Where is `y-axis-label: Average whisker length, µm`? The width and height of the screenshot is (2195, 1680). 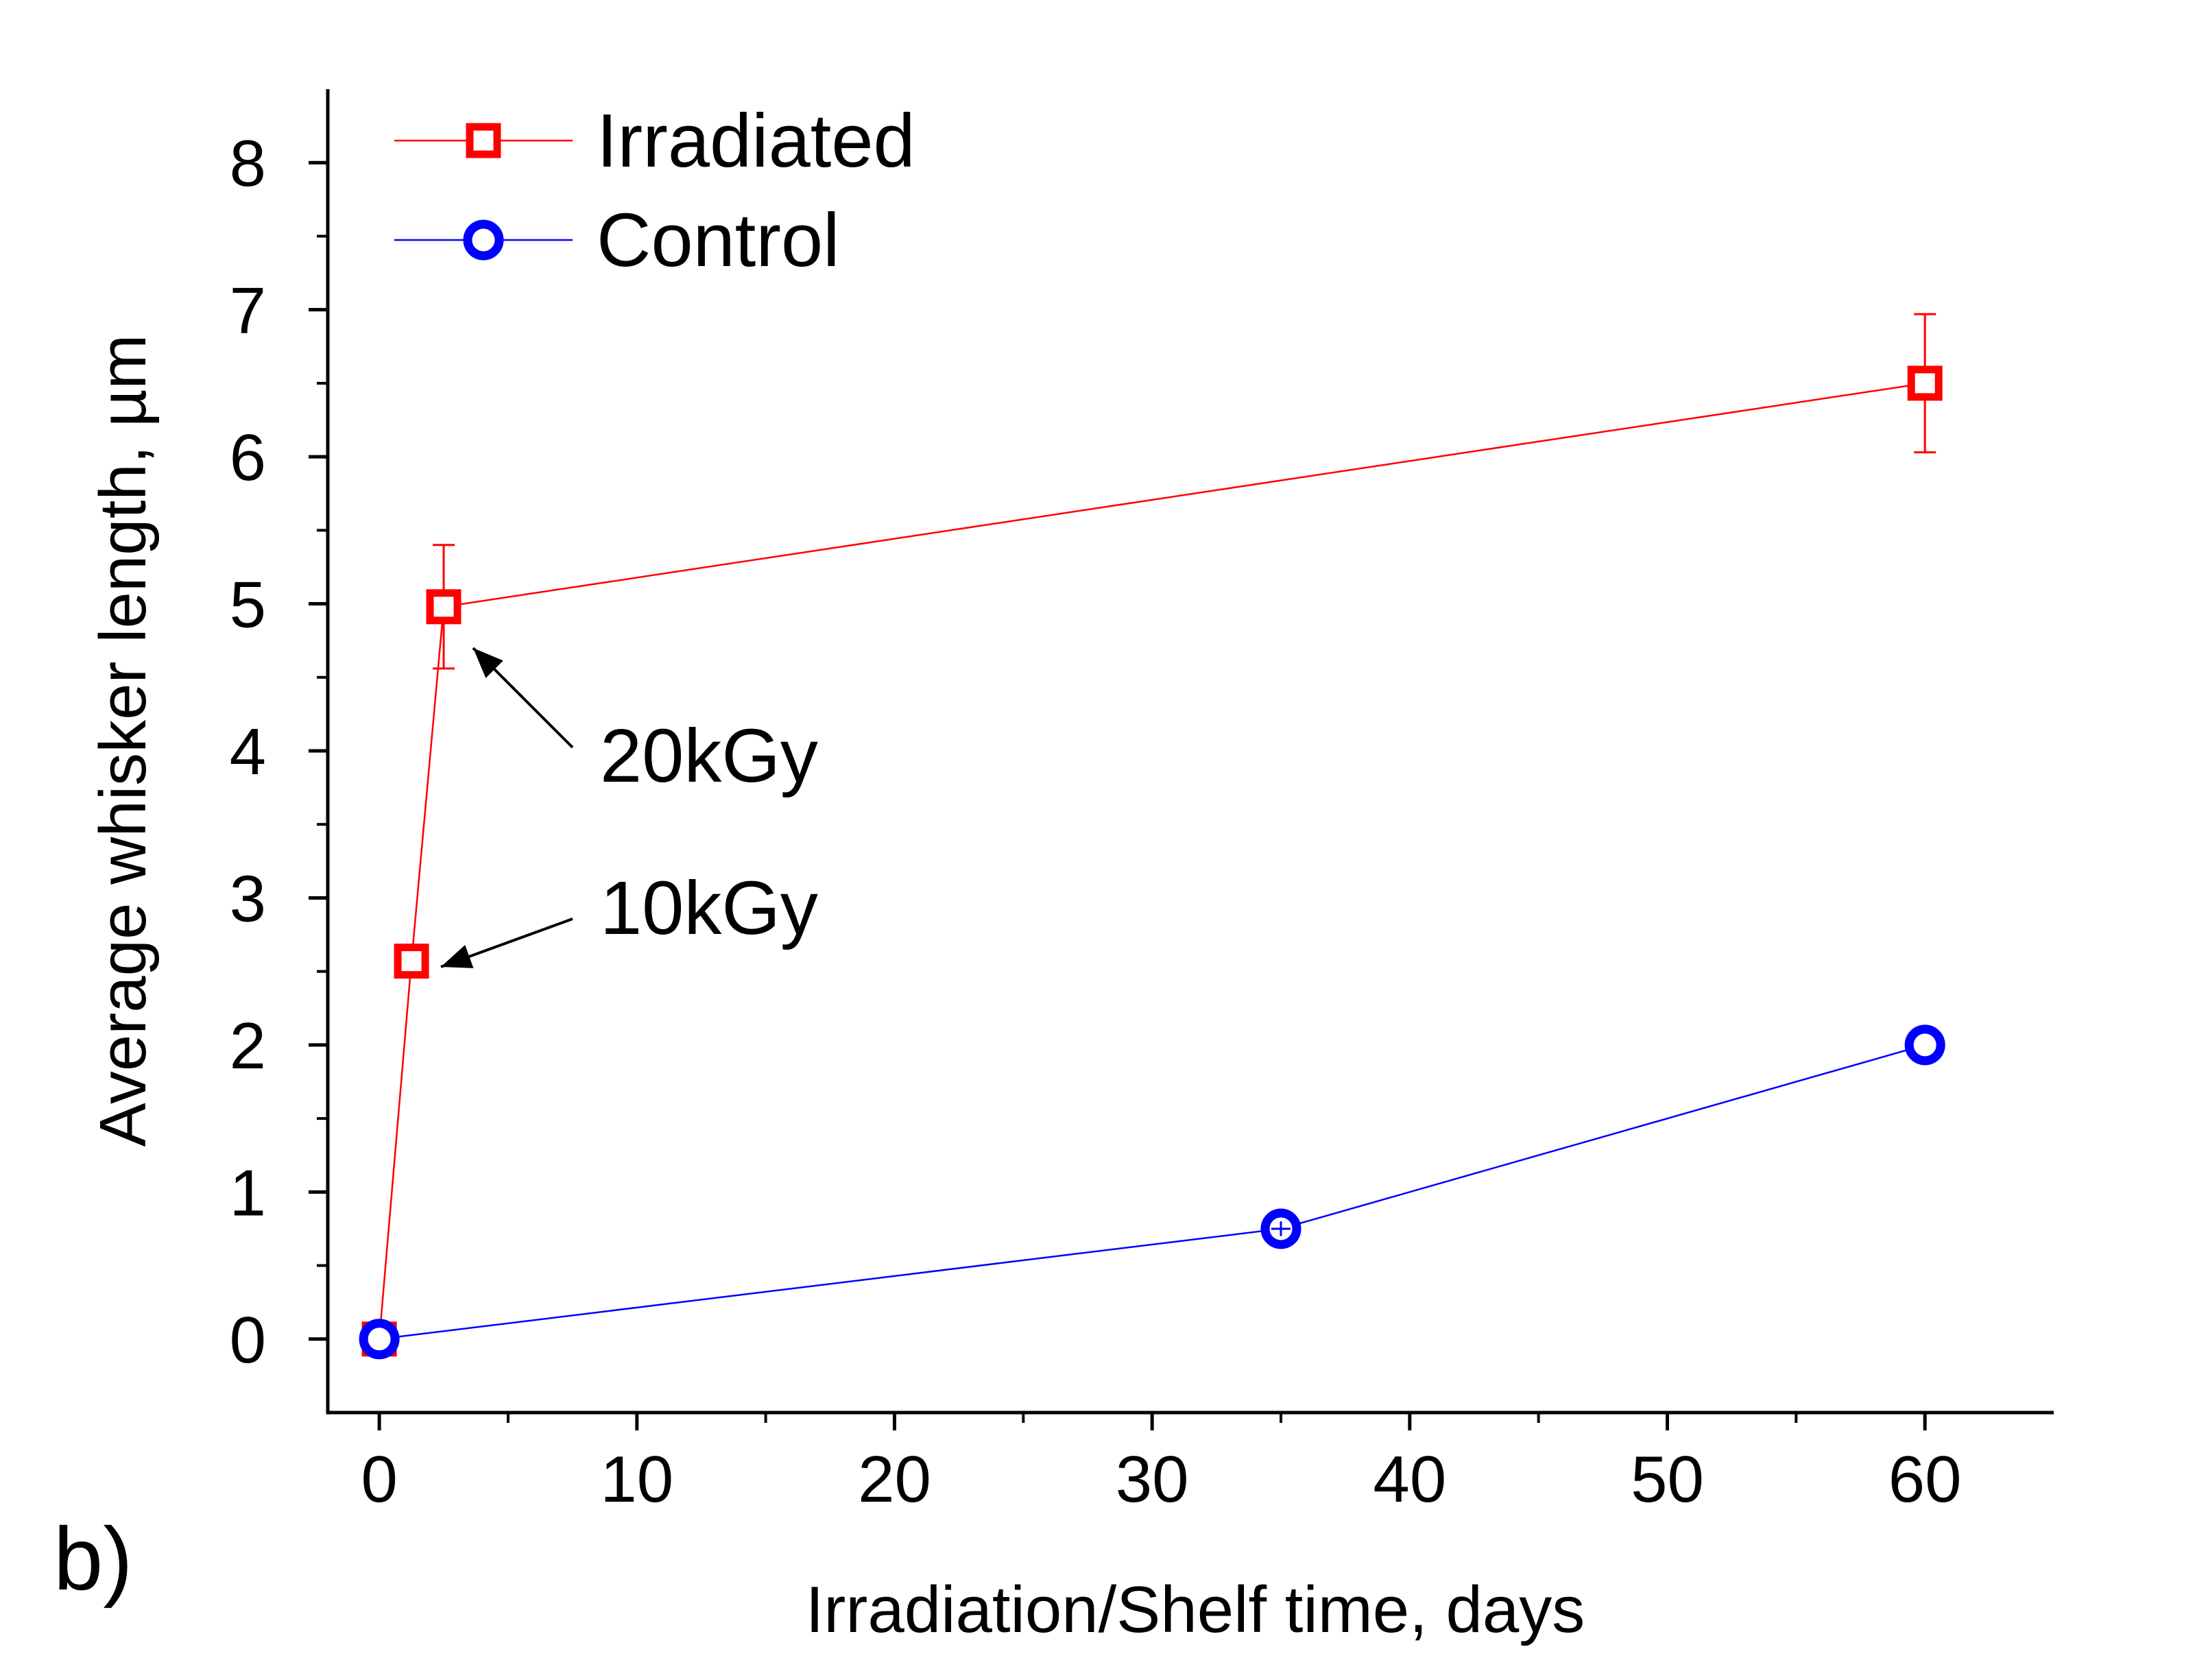 y-axis-label: Average whisker length, µm is located at coordinates (123, 741).